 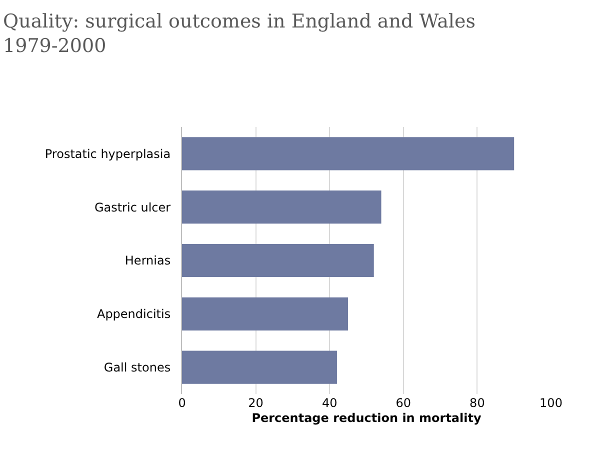 What do you see at coordinates (239, 34) in the screenshot?
I see `chart-title: Quality: surgical outcomes in England and Wales 1979-2000` at bounding box center [239, 34].